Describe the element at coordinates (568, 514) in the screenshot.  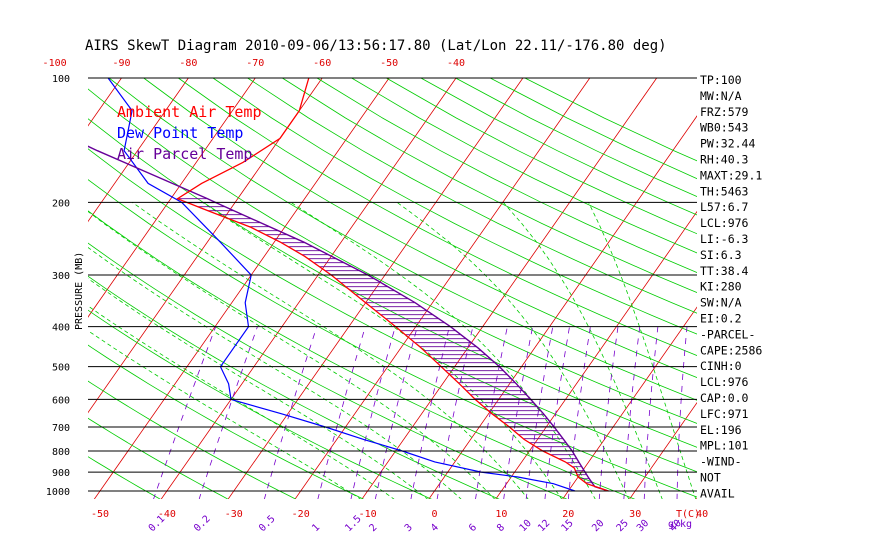
I see `bottom-temp-tick: 20` at that location.